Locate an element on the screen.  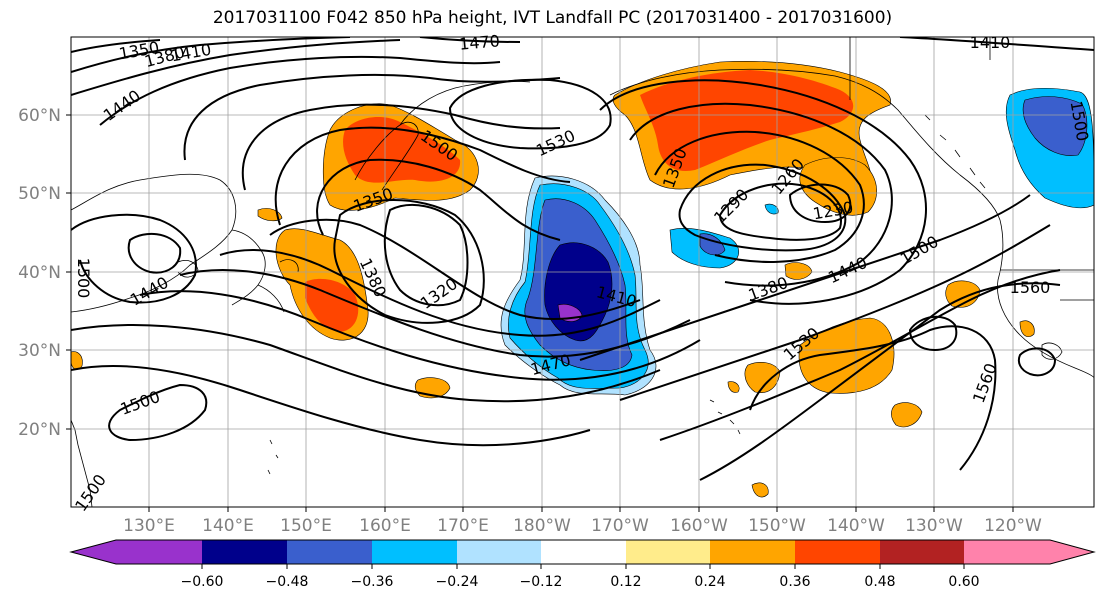
lon-label: 180°W is located at coordinates (542, 526).